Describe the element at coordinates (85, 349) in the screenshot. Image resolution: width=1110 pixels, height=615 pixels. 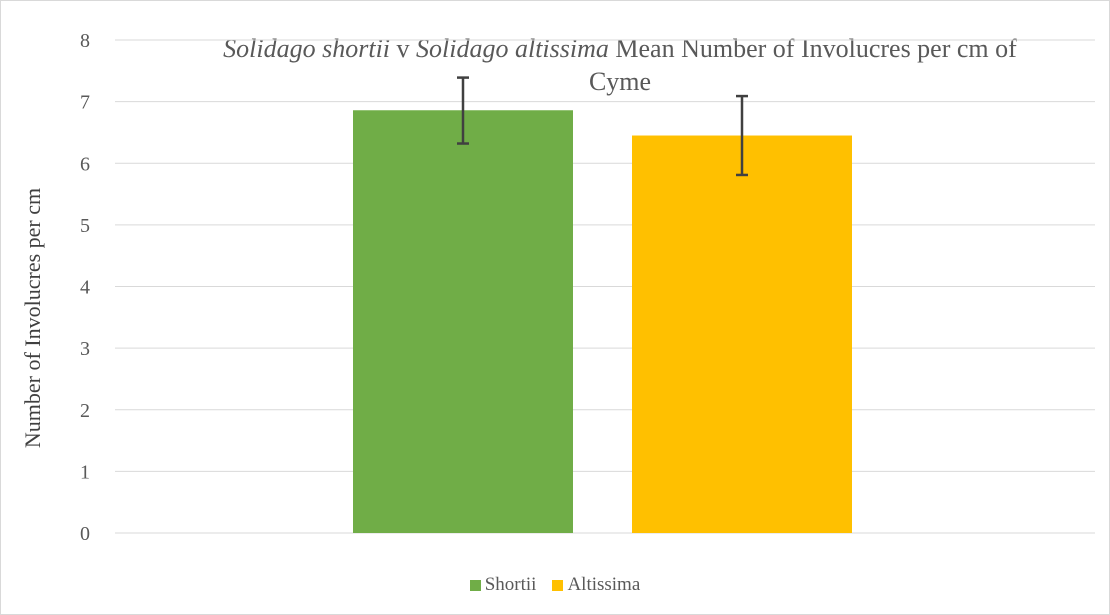
I see `y-tick-label: 3` at that location.